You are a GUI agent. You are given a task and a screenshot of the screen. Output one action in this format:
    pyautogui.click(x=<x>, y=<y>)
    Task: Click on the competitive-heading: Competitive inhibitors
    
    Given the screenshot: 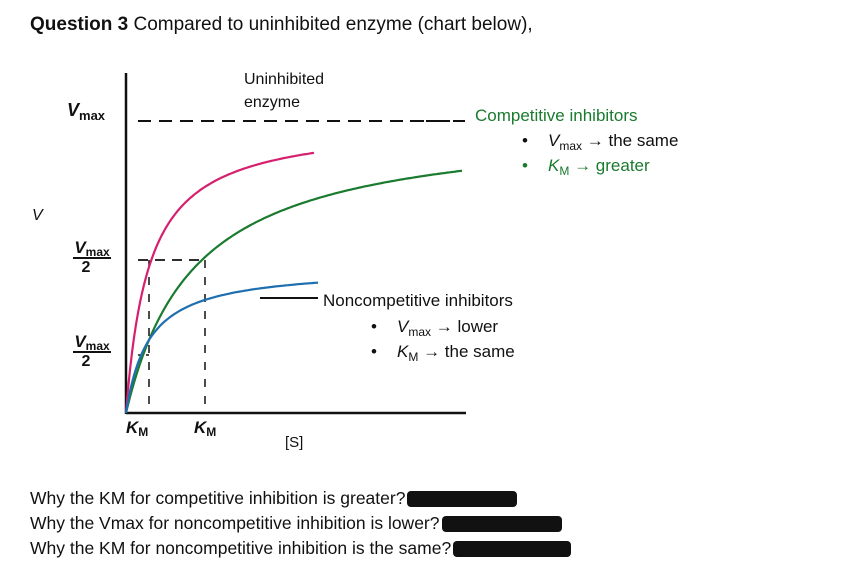 What is the action you would take?
    pyautogui.click(x=556, y=115)
    